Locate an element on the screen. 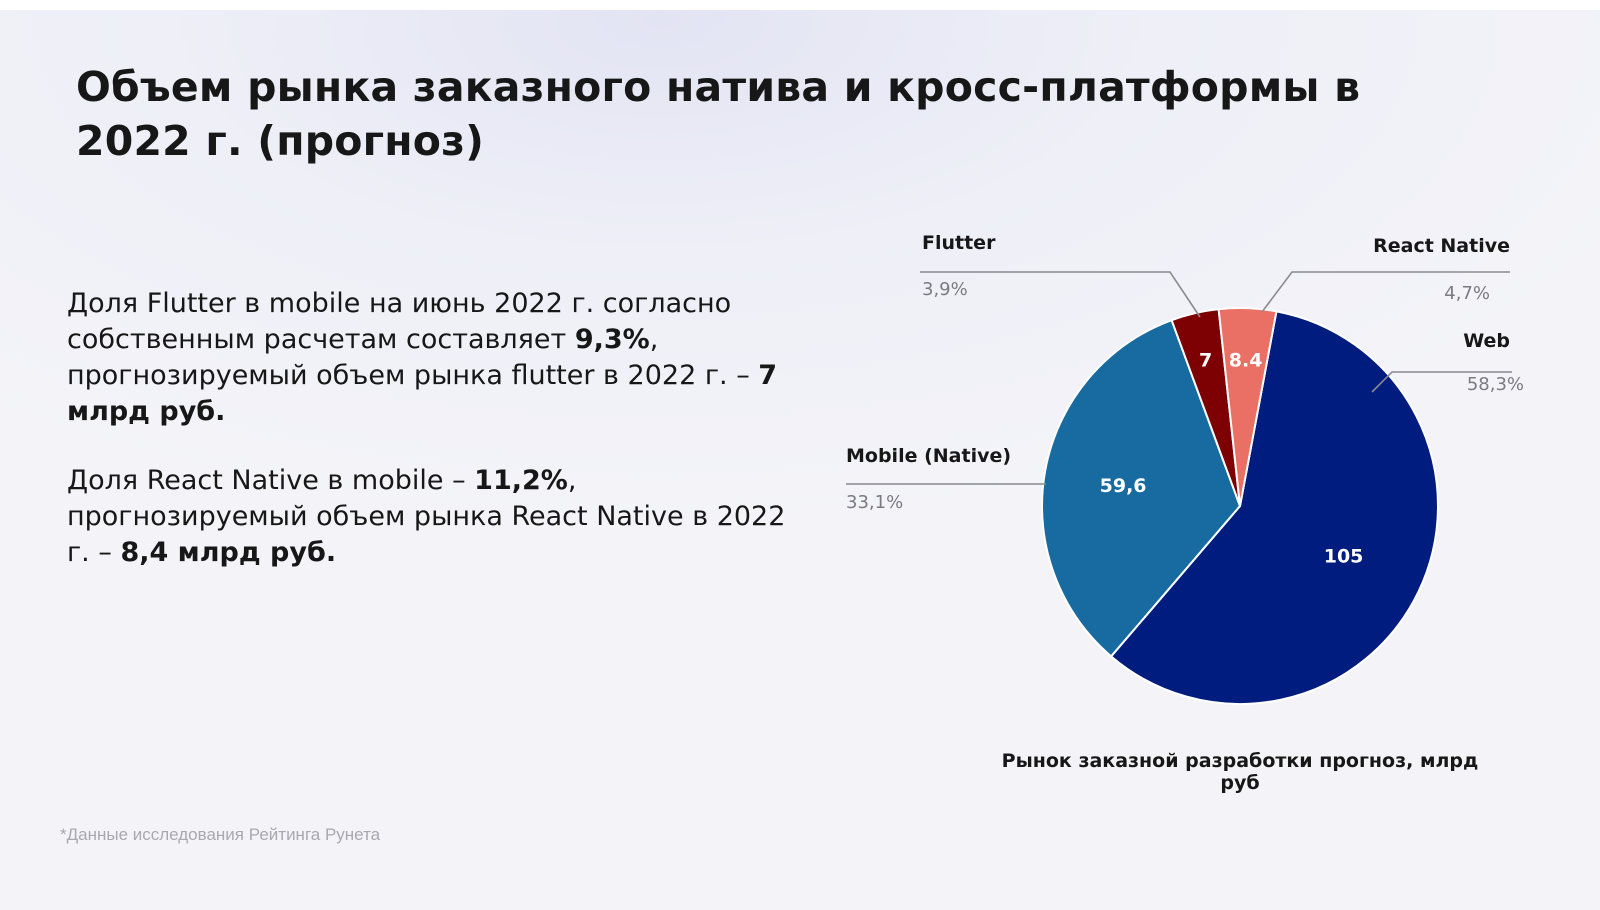 The width and height of the screenshot is (1600, 910). value-label-mobile-native: 59,6 is located at coordinates (1123, 486).